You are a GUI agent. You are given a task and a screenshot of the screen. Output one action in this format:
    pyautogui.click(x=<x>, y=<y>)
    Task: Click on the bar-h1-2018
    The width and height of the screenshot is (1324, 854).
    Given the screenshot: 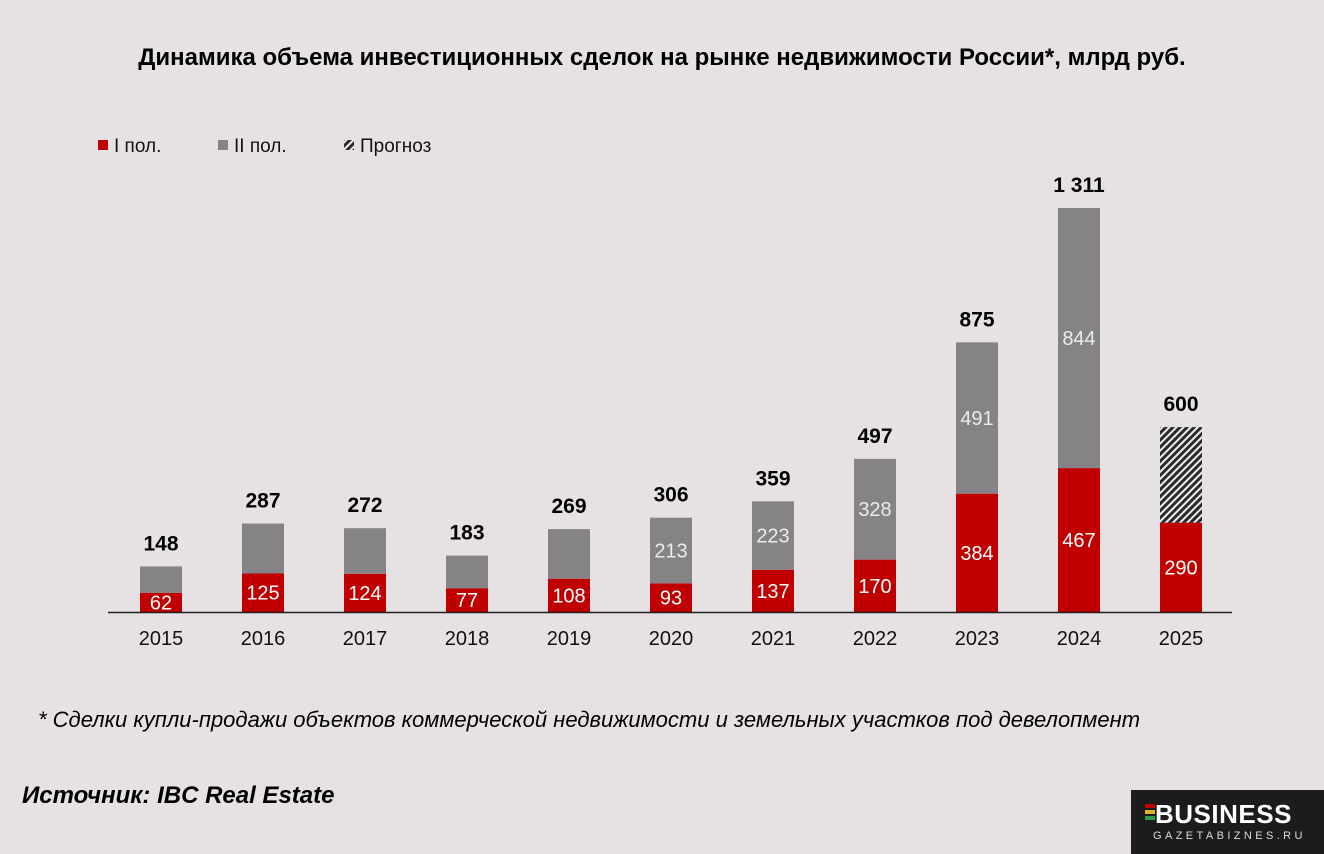 What is the action you would take?
    pyautogui.click(x=467, y=600)
    